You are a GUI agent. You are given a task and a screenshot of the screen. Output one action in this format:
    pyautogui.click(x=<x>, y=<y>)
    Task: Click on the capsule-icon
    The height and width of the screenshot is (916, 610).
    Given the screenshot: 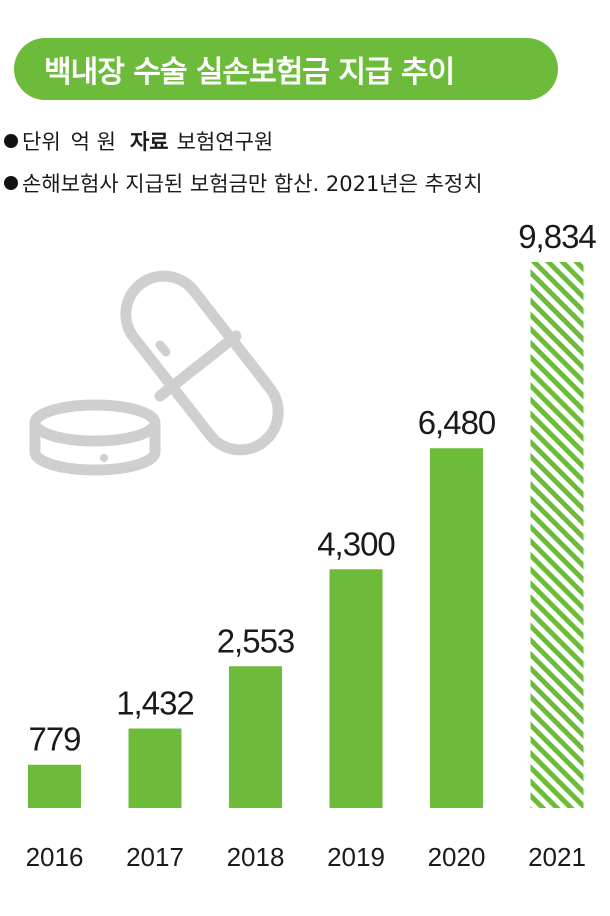 What is the action you would take?
    pyautogui.click(x=202, y=363)
    